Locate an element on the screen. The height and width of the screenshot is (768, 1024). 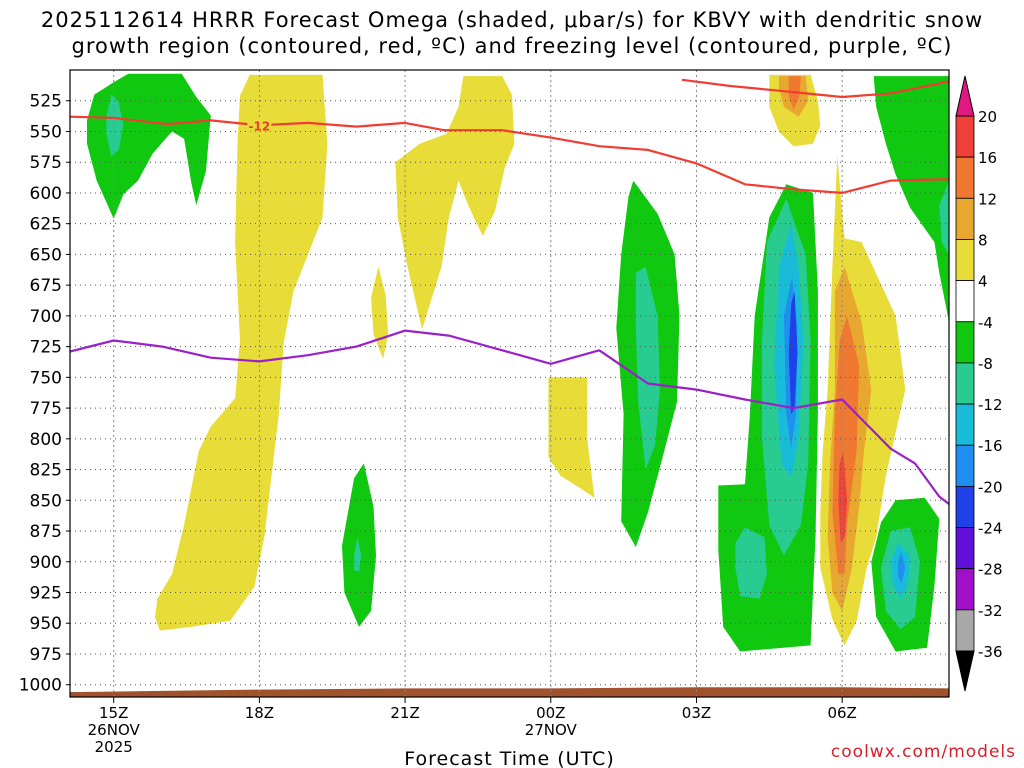
y-tick-label-850: 850 is located at coordinates (46, 501).